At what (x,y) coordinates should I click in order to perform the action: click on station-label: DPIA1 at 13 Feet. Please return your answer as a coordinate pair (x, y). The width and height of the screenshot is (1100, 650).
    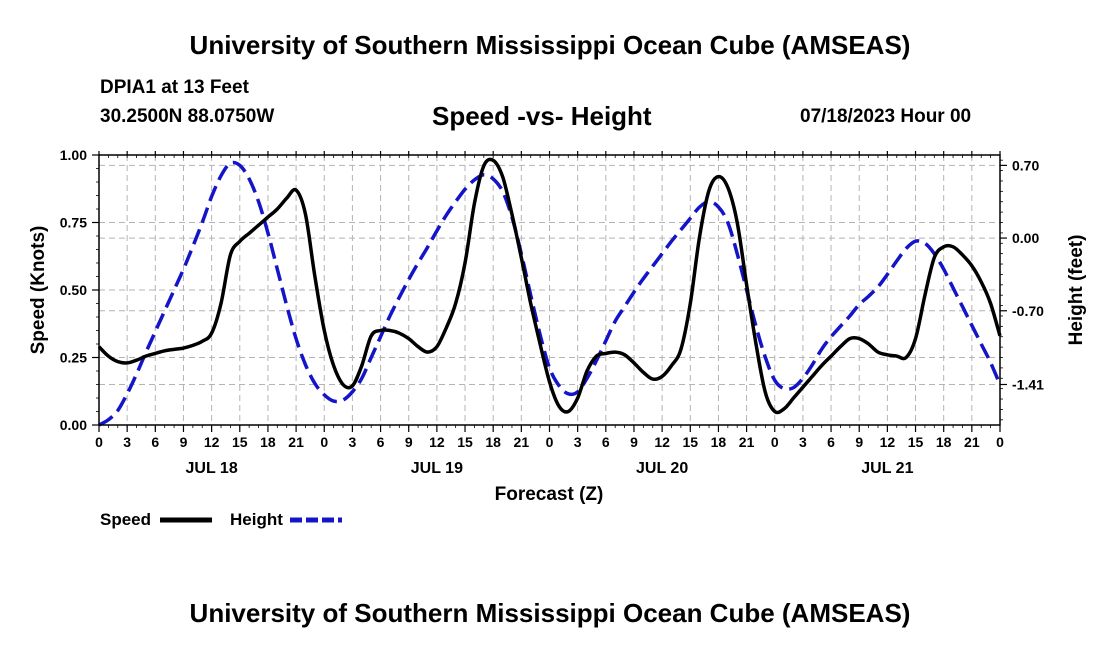
    Looking at the image, I should click on (174, 87).